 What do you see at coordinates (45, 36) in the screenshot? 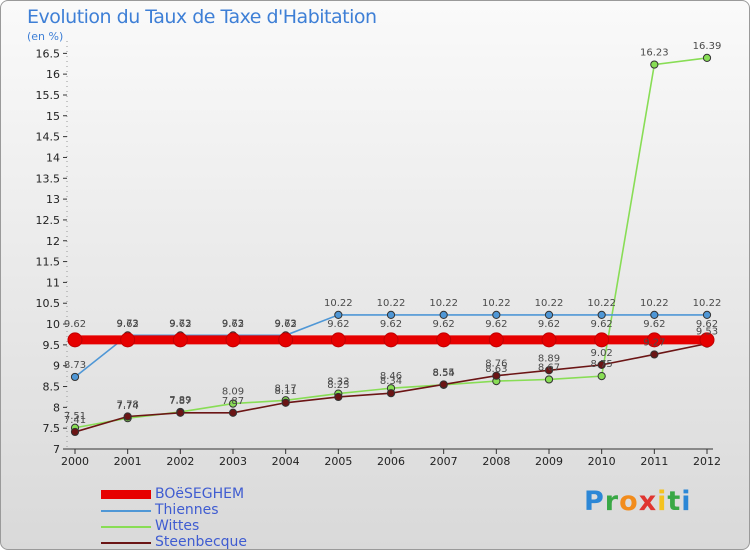
I see `chart-subtitle: (en %)` at bounding box center [45, 36].